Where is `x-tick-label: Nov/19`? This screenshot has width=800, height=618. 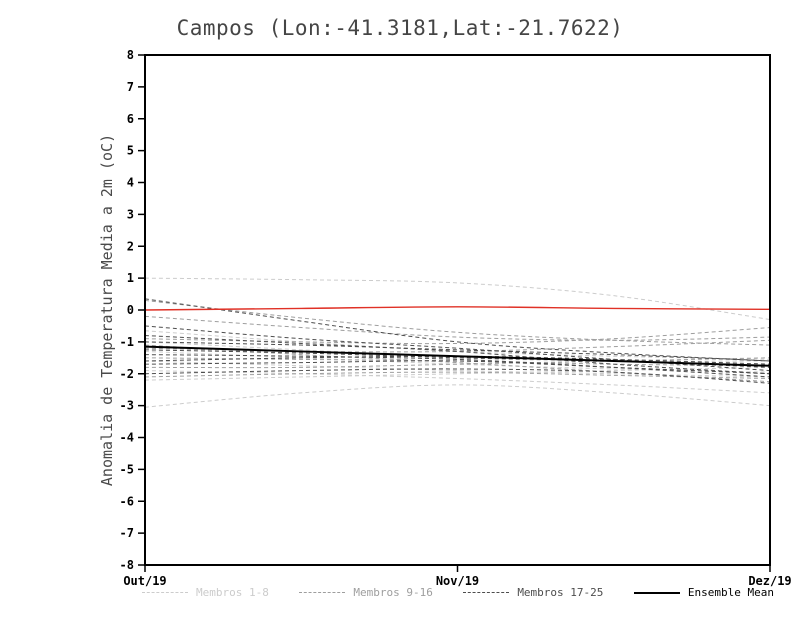 x-tick-label: Nov/19 is located at coordinates (457, 581).